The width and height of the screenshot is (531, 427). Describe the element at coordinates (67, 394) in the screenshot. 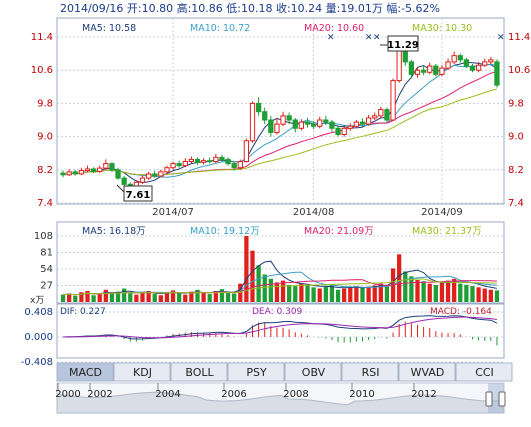

I see `timeline-year: 2000` at that location.